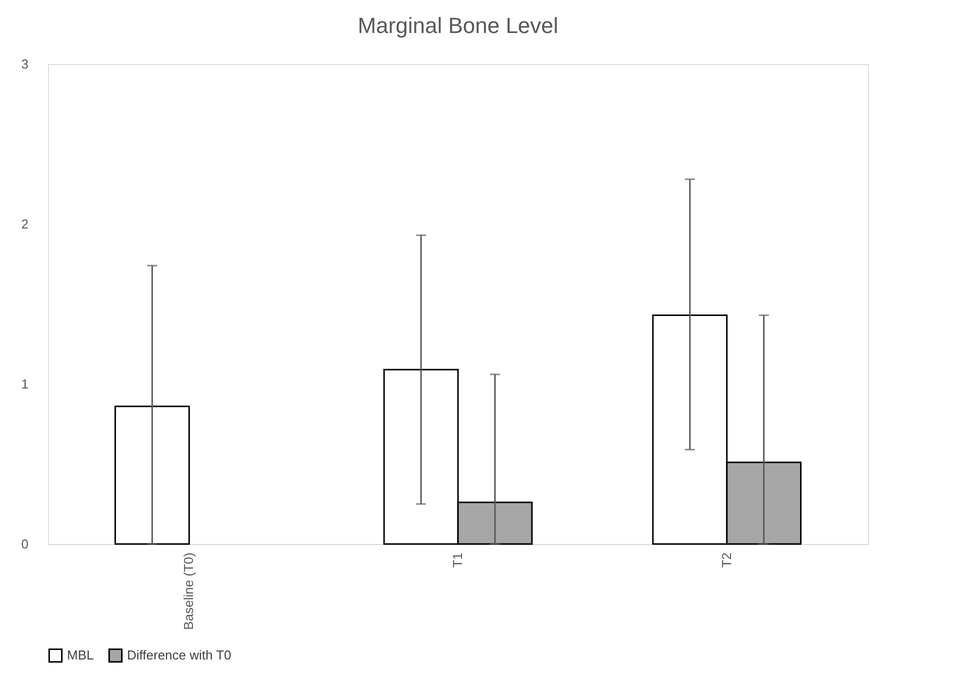 The width and height of the screenshot is (980, 687). Describe the element at coordinates (24, 544) in the screenshot. I see `y-tick-label: 0` at that location.